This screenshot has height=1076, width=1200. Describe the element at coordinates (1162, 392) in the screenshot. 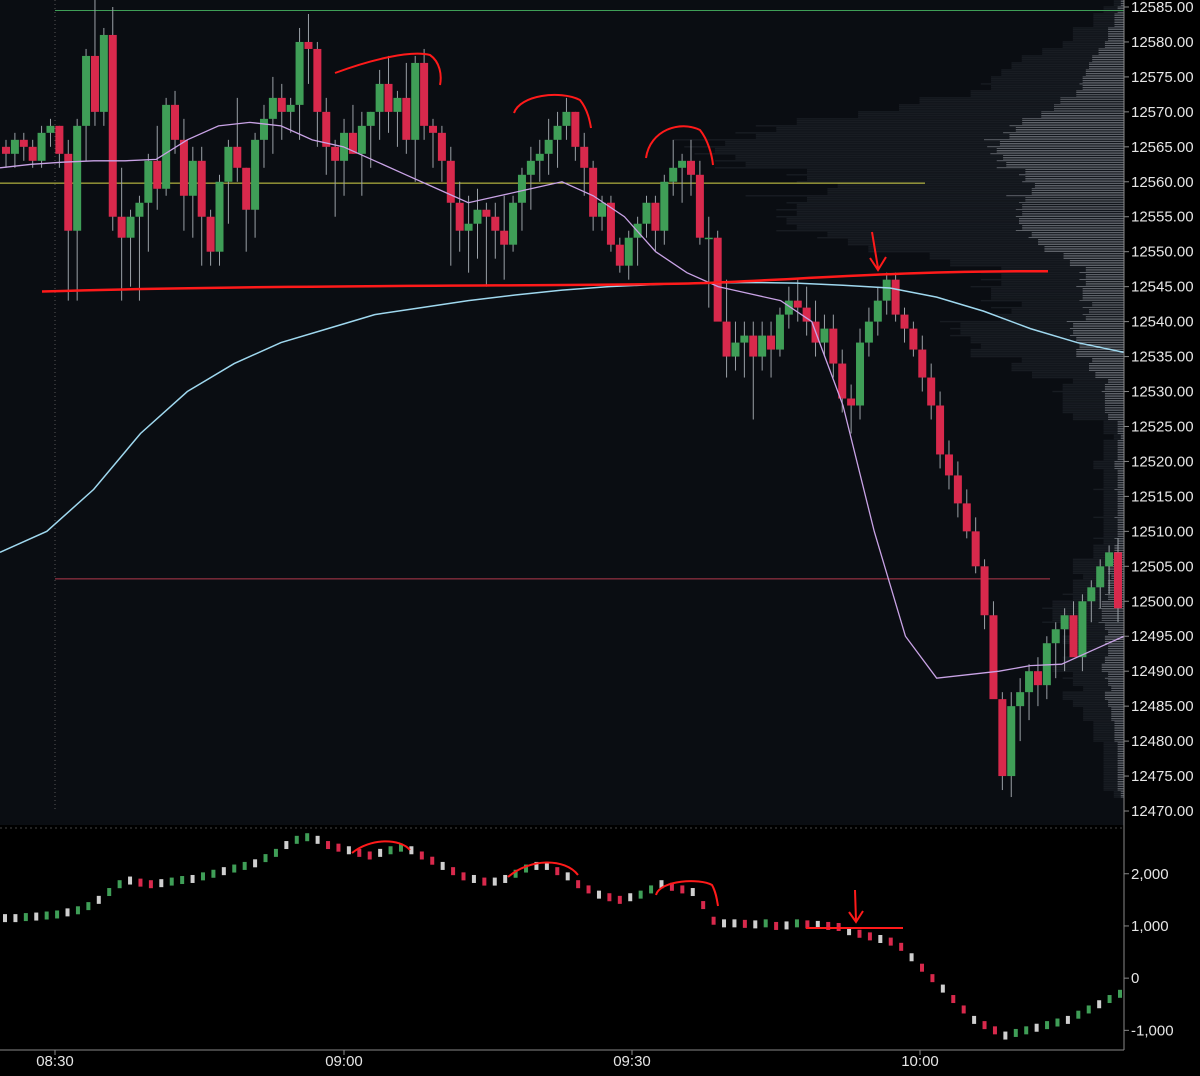

I see `price-tick-label: 12530.00` at that location.